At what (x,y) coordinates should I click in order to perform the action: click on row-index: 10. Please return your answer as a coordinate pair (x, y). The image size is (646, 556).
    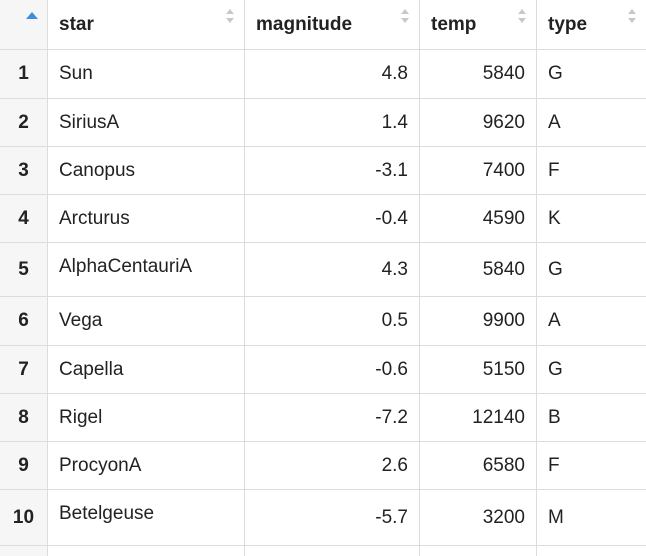
    Looking at the image, I should click on (24, 517).